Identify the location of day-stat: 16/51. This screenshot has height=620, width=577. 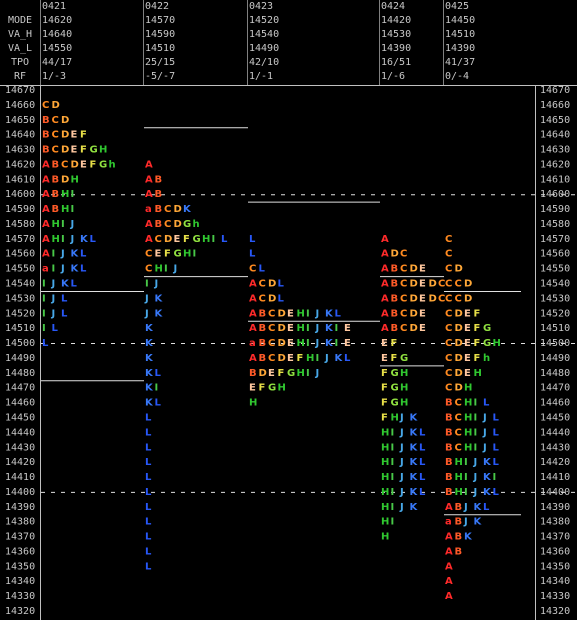
(396, 62).